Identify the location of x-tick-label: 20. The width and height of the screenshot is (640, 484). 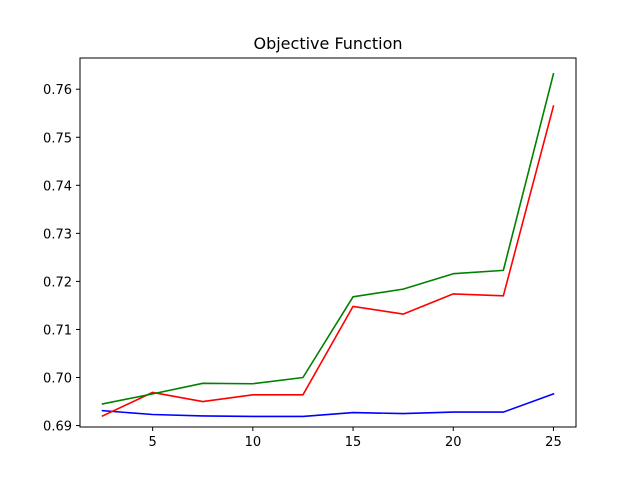
(453, 442).